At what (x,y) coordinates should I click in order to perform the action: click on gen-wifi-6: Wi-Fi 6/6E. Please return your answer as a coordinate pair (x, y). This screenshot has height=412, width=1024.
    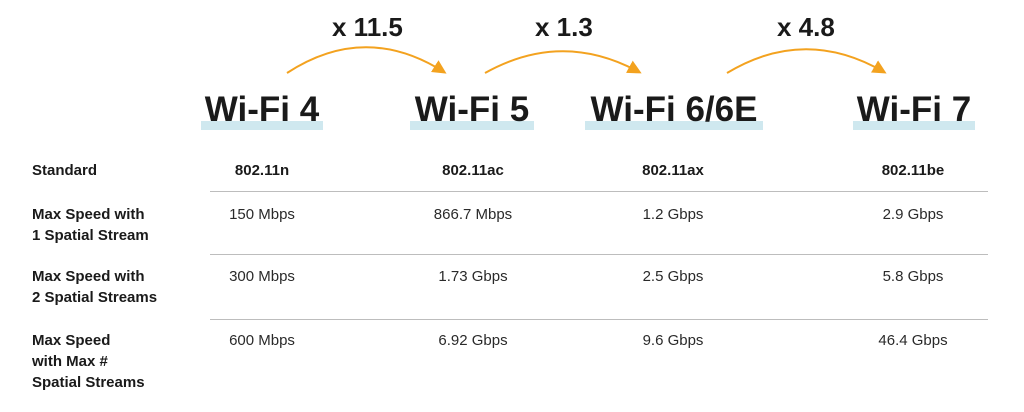
    Looking at the image, I should click on (674, 110).